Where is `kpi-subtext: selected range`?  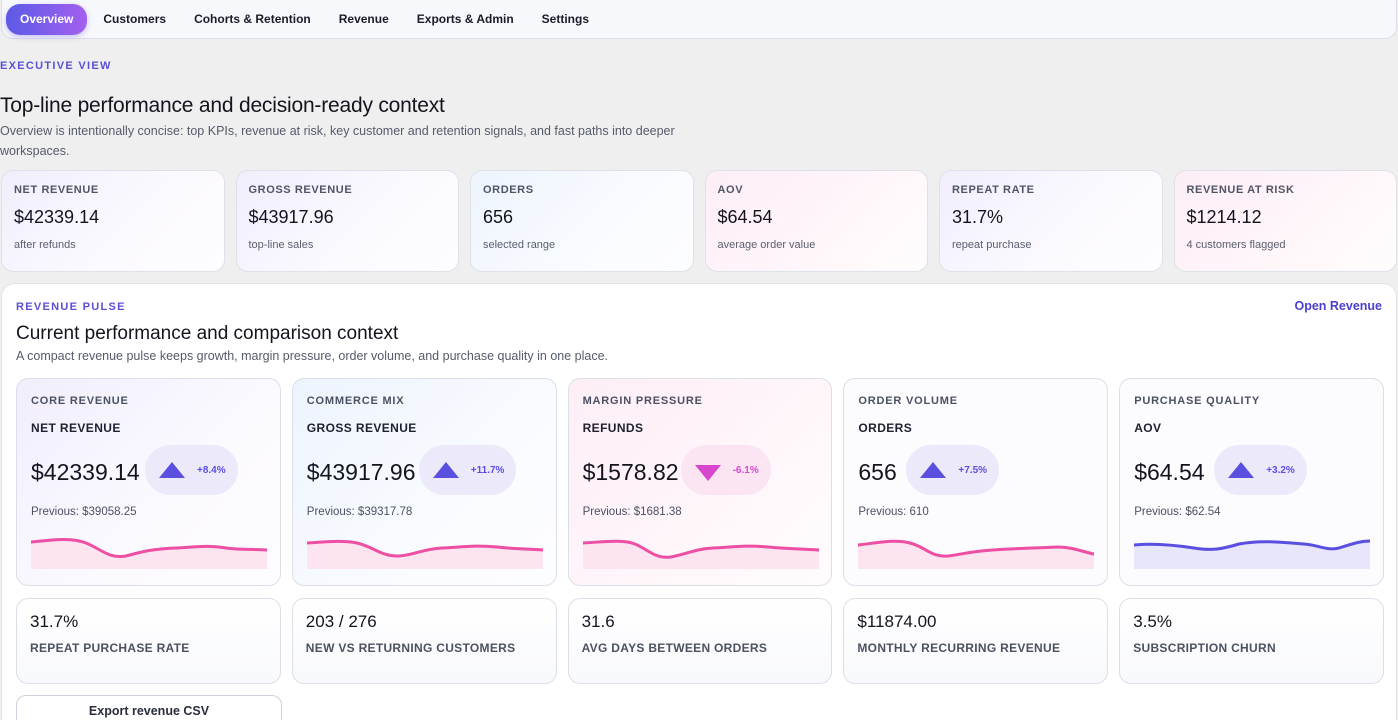 kpi-subtext: selected range is located at coordinates (519, 245).